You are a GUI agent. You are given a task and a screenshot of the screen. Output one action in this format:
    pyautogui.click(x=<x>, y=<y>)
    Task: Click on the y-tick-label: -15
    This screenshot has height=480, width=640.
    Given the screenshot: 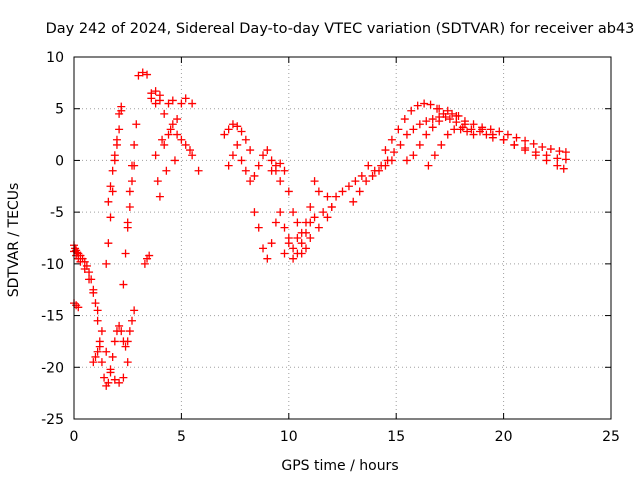 What is the action you would take?
    pyautogui.click(x=52, y=317)
    